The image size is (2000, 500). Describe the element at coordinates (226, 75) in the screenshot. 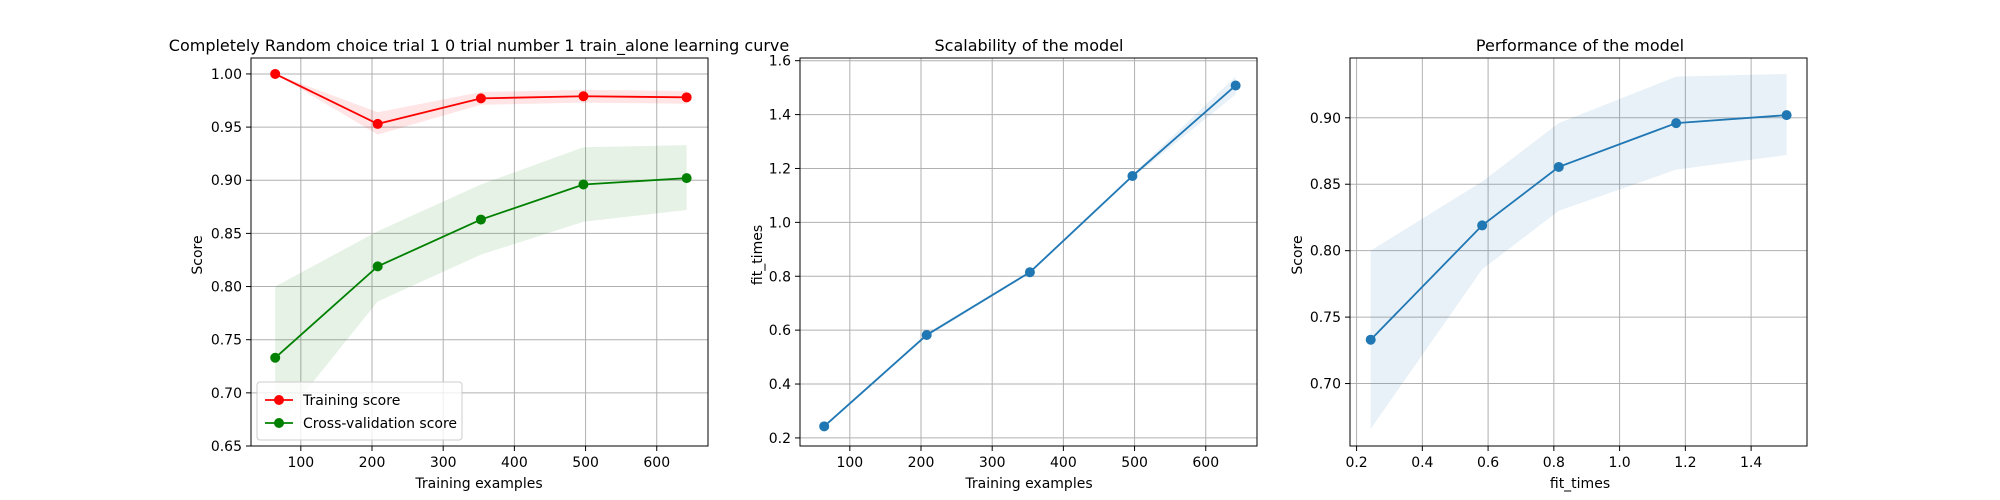

I see `y-tick-label: 1.00` at that location.